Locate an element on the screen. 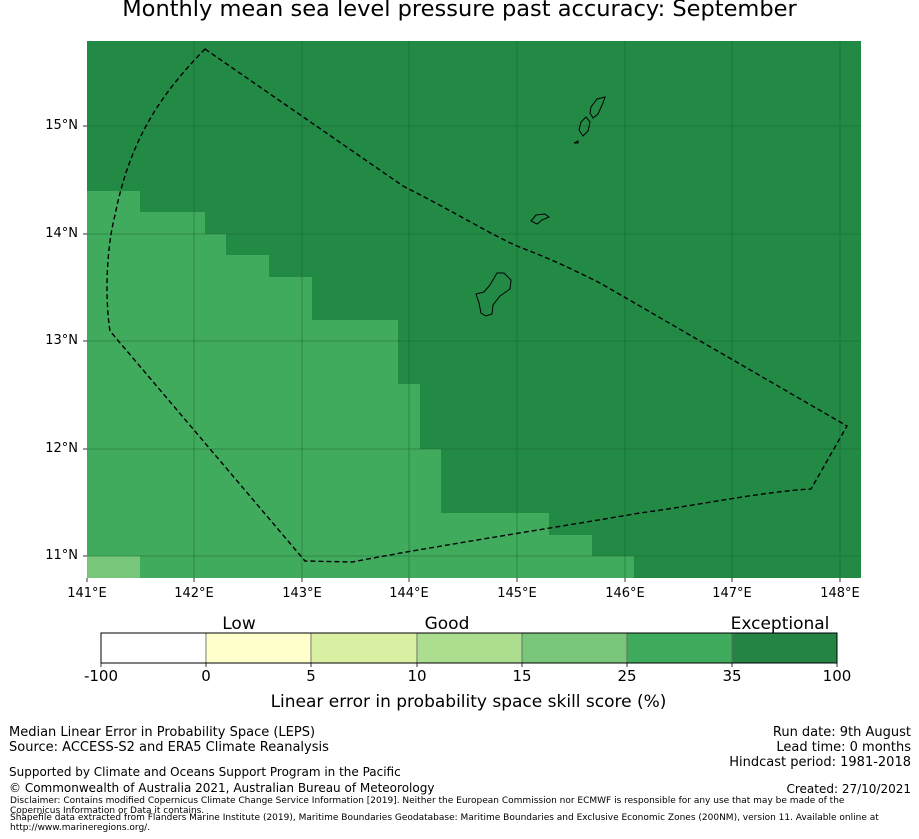 Image resolution: width=919 pixels, height=839 pixels. lat-label: 13°N is located at coordinates (61, 340).